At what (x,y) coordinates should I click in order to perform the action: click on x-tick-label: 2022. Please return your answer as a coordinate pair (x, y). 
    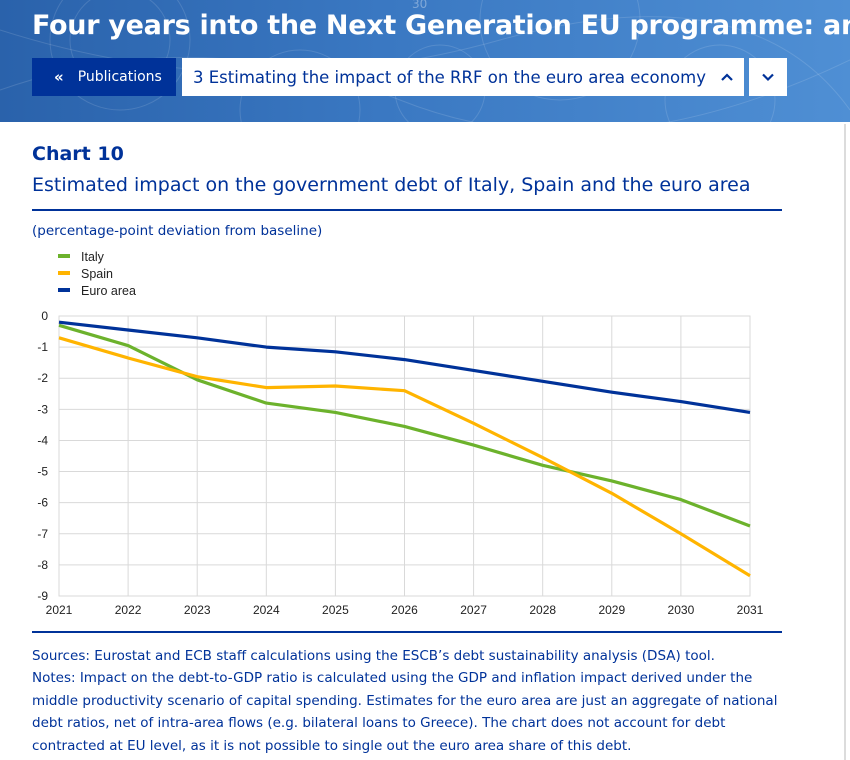
    Looking at the image, I should click on (128, 610).